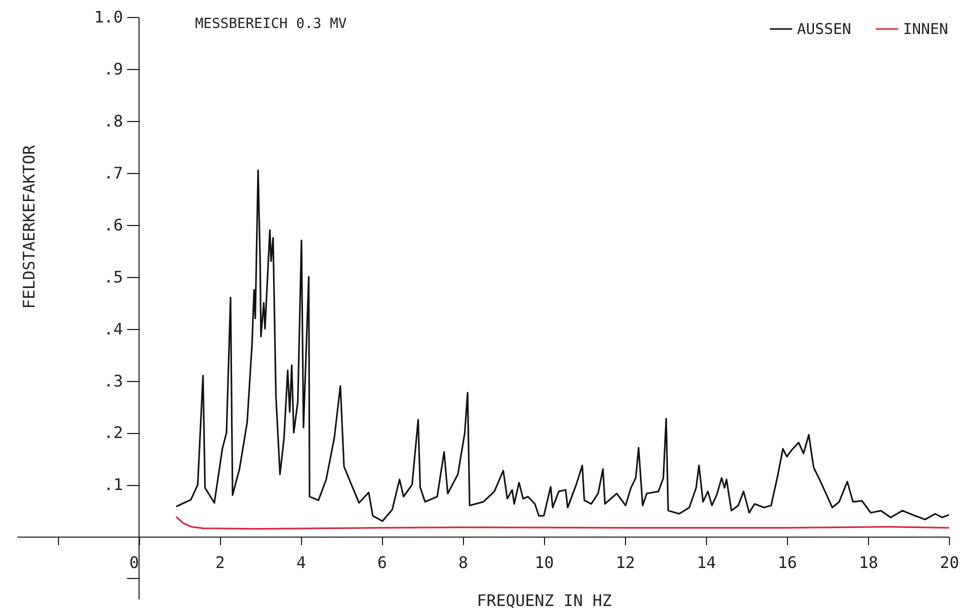  Describe the element at coordinates (868, 562) in the screenshot. I see `x-tick-label: 18` at that location.